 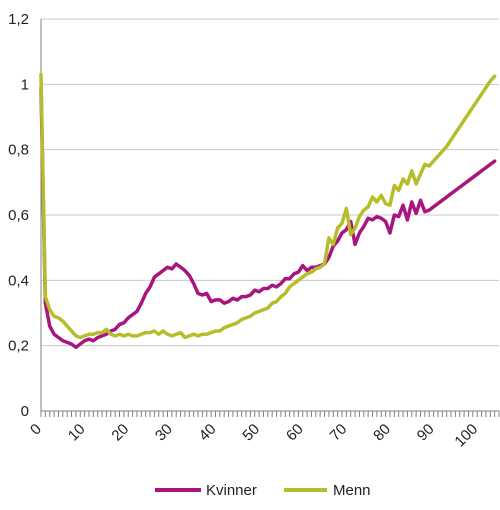 What do you see at coordinates (25, 84) in the screenshot?
I see `y-tick-label: 1` at bounding box center [25, 84].